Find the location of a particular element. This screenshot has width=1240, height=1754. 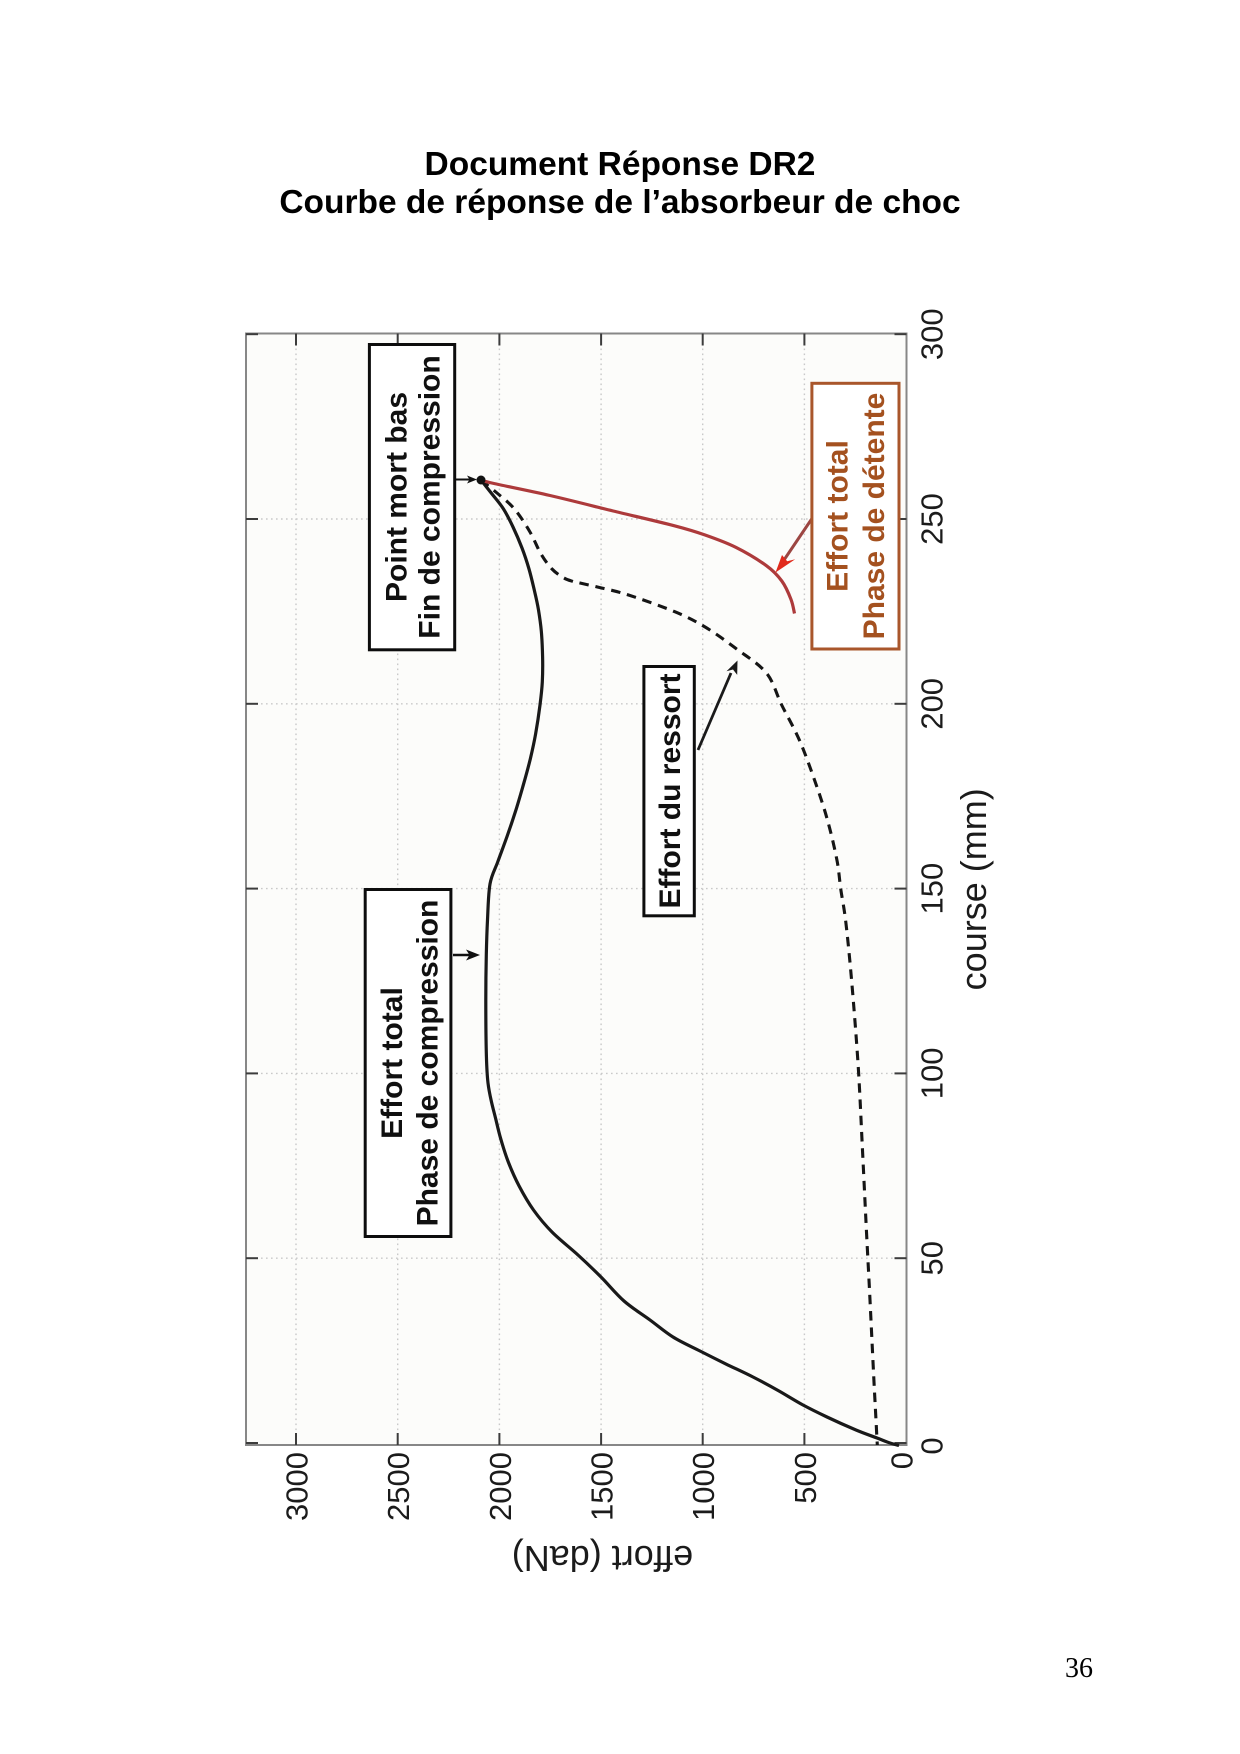

svg-text:Courbe de réponse de l’absorbe: Courbe de réponse de l’absorbeur de choc is located at coordinates (619, 202).